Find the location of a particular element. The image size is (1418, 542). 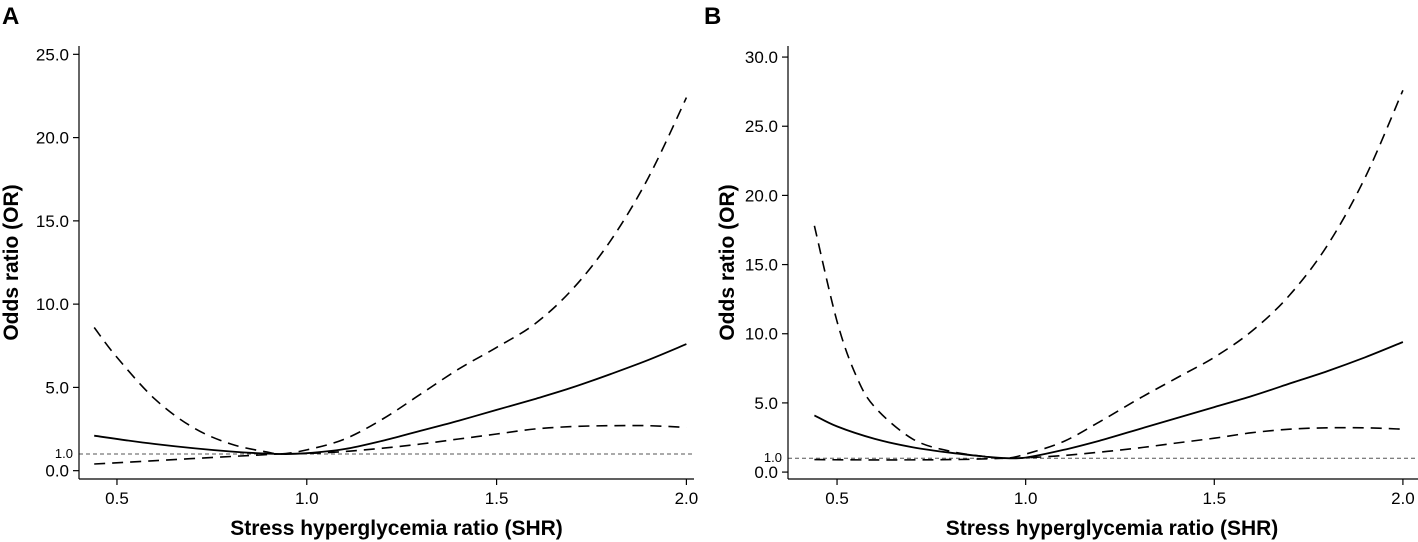

panel-a-x-tick-label: 1.0 is located at coordinates (307, 498).